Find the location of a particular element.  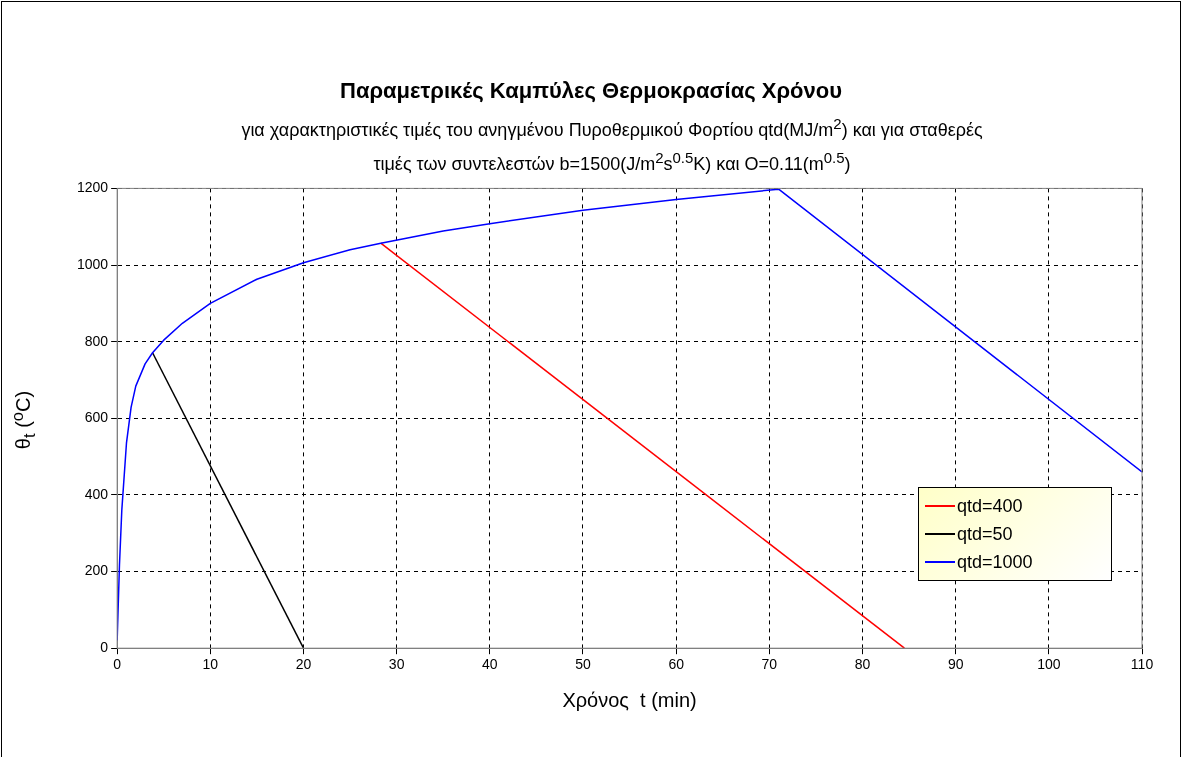

y-tick-label: 1200 is located at coordinates (92, 187).